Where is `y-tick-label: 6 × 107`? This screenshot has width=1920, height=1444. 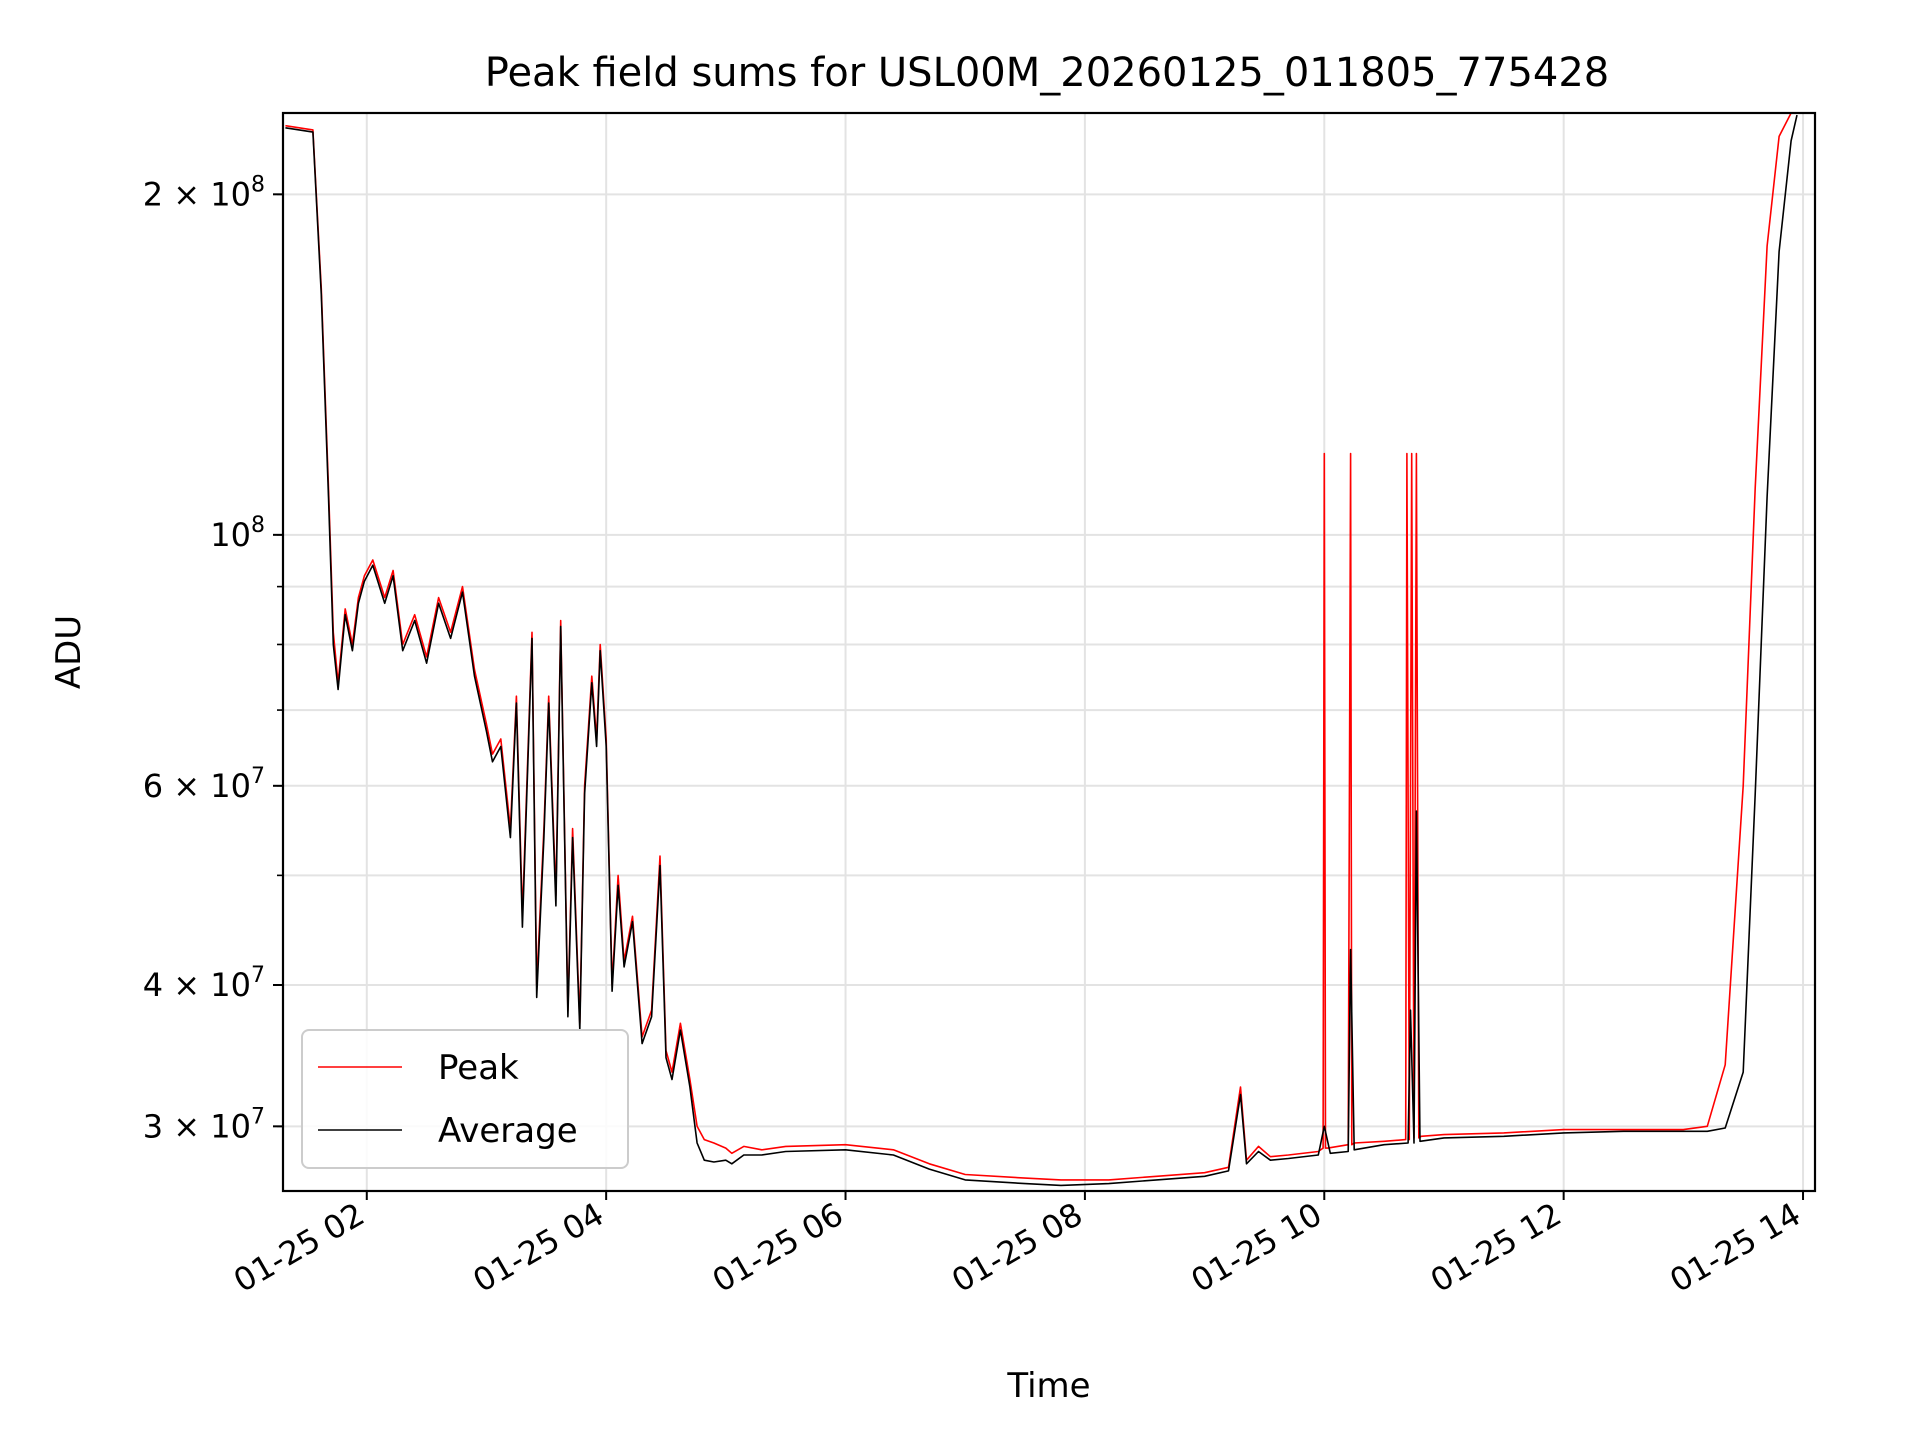 y-tick-label: 6 × 107 is located at coordinates (204, 784).